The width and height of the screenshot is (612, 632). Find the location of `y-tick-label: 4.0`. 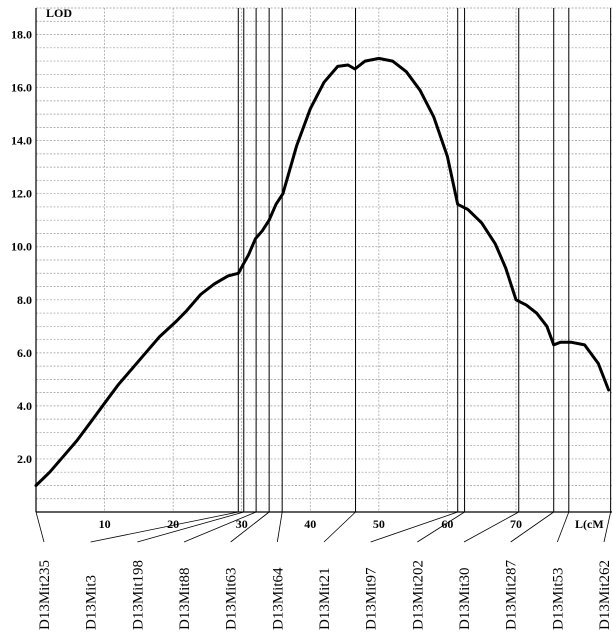

y-tick-label: 4.0 is located at coordinates (24, 406).